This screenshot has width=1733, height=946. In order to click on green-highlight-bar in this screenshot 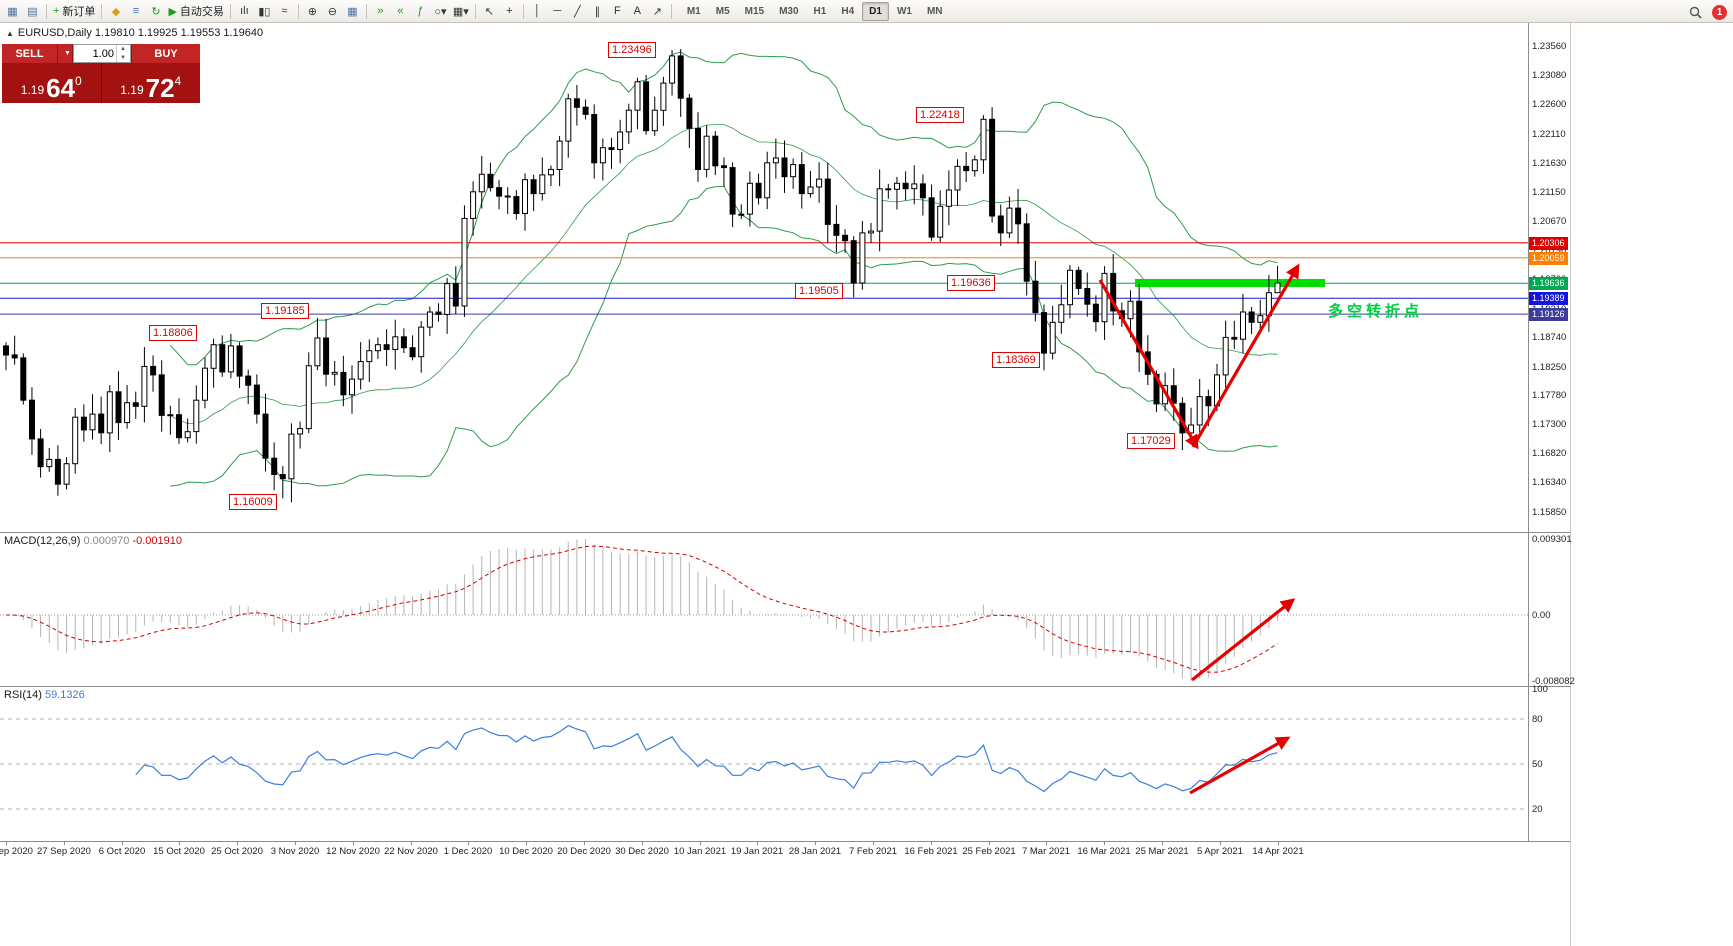, I will do `click(1230, 283)`.